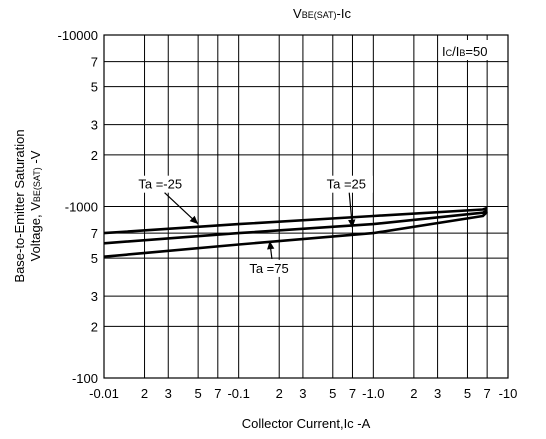 The image size is (546, 439). What do you see at coordinates (81, 207) in the screenshot?
I see `y-tick-label-5: -1000` at bounding box center [81, 207].